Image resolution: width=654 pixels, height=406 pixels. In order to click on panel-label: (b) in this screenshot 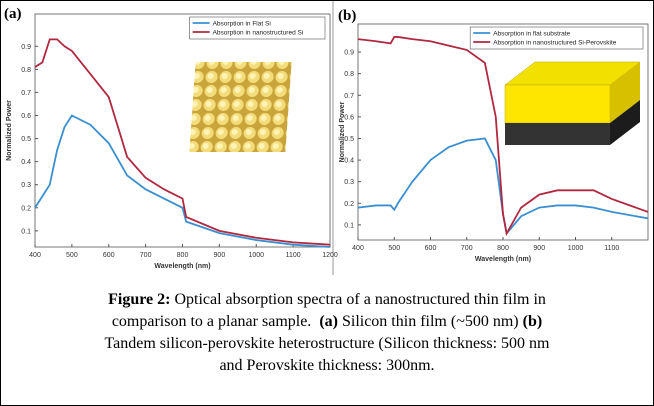, I will do `click(347, 16)`.